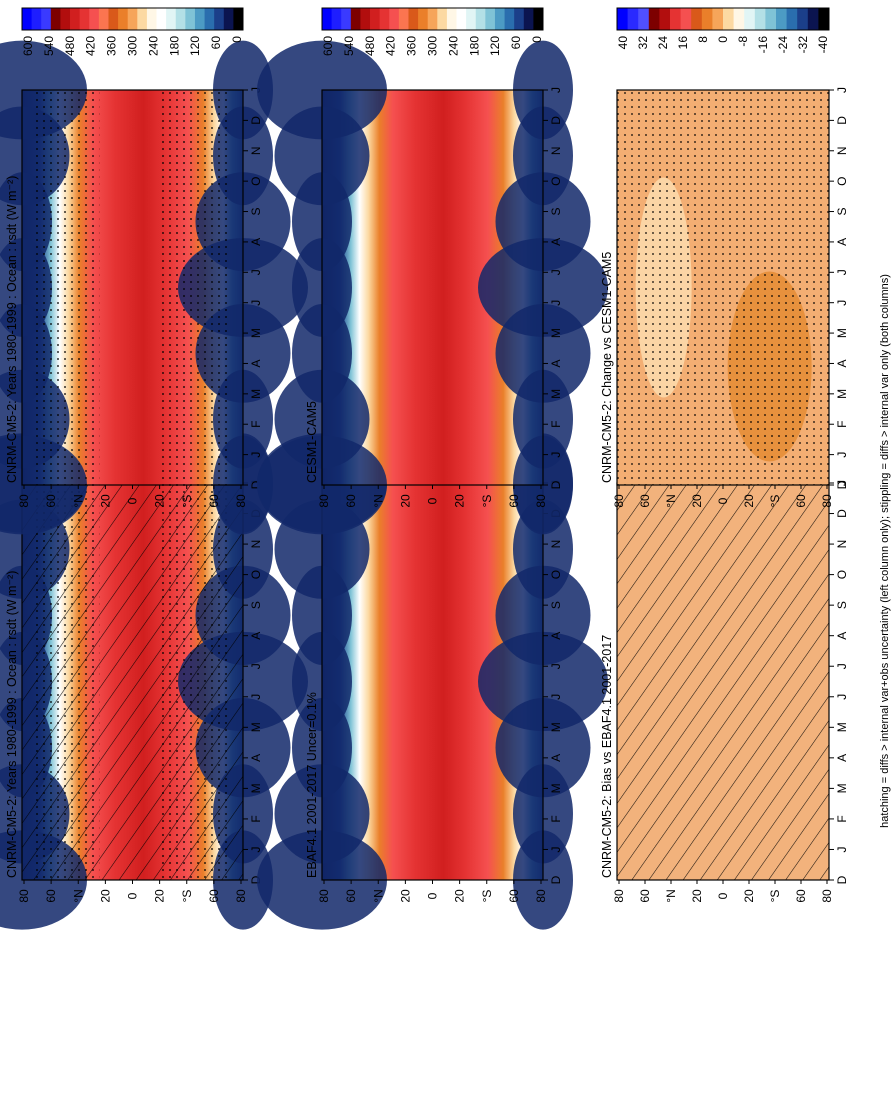 This screenshot has height=1102, width=895. Describe the element at coordinates (112, 46) in the screenshot. I see `colorbar-tick-label: 360` at that location.